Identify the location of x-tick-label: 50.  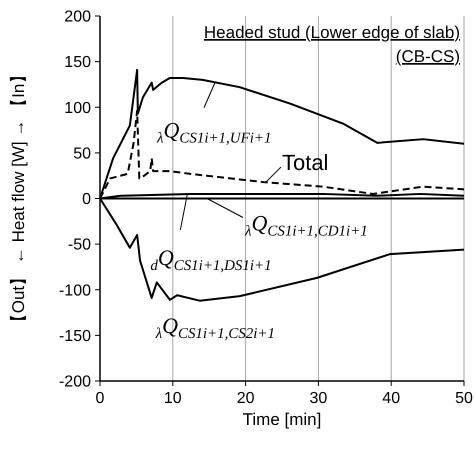
(464, 398).